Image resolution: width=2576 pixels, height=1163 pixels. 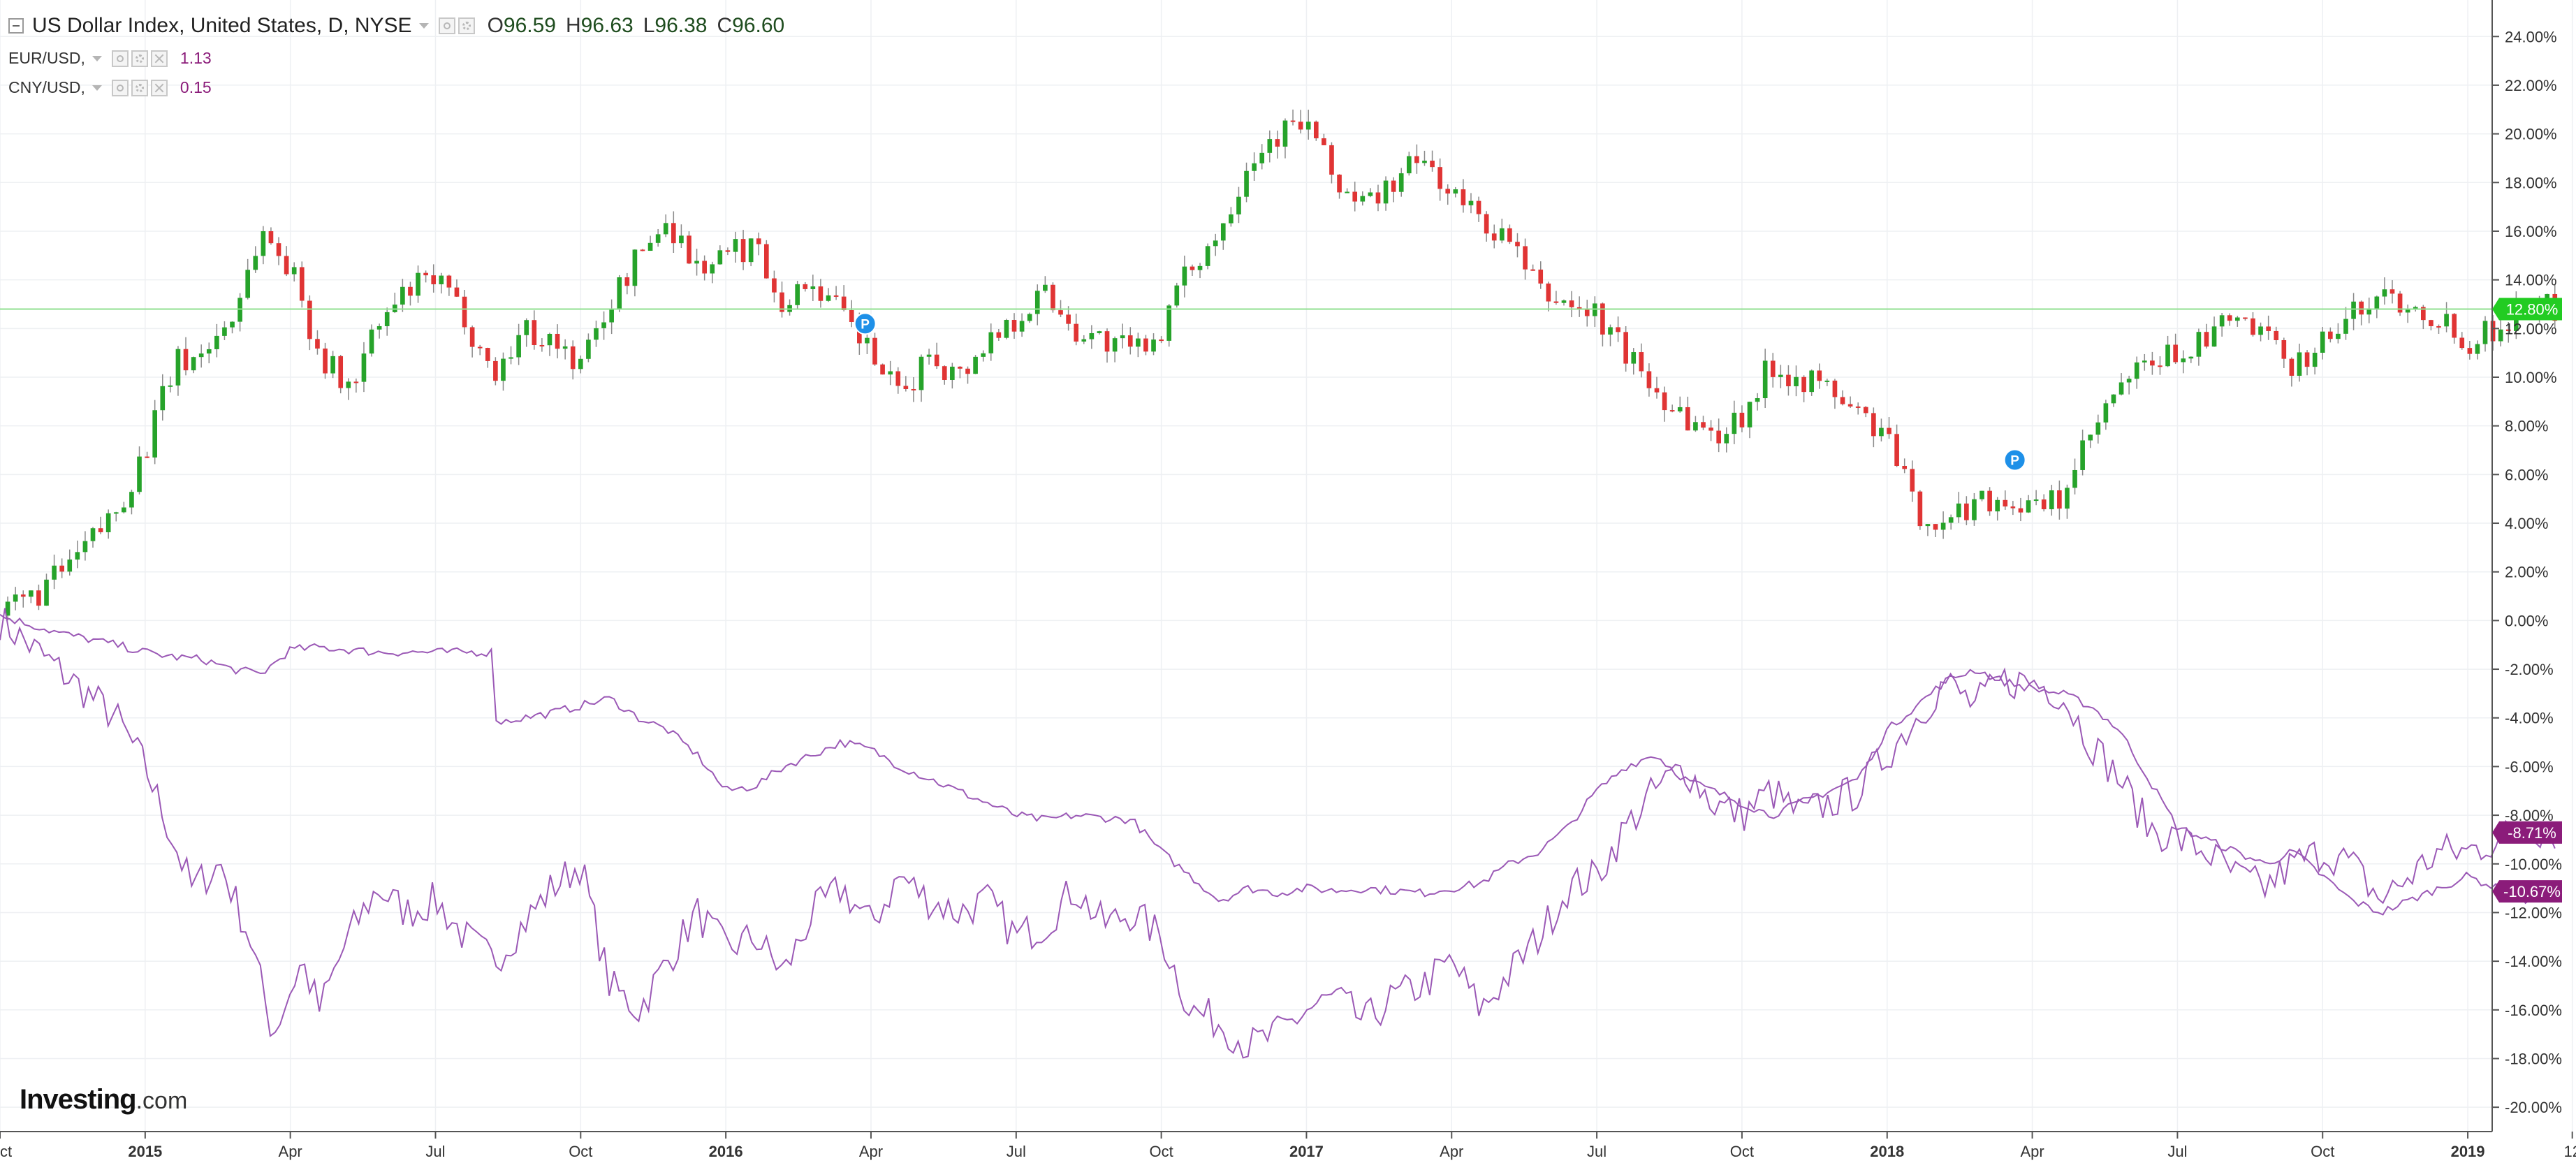 What do you see at coordinates (1440, 392) in the screenshot?
I see `event-markers: PP` at bounding box center [1440, 392].